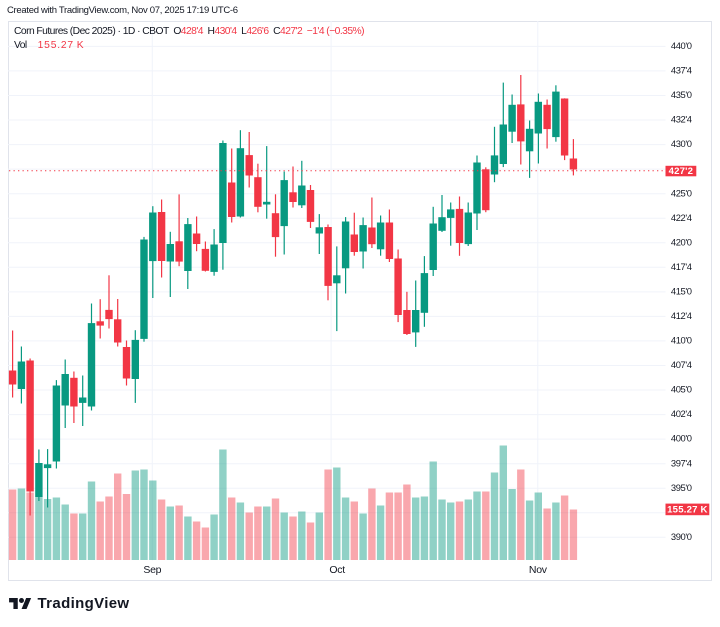 The width and height of the screenshot is (720, 627). What do you see at coordinates (681, 241) in the screenshot?
I see `svg-text: 420'0` at bounding box center [681, 241].